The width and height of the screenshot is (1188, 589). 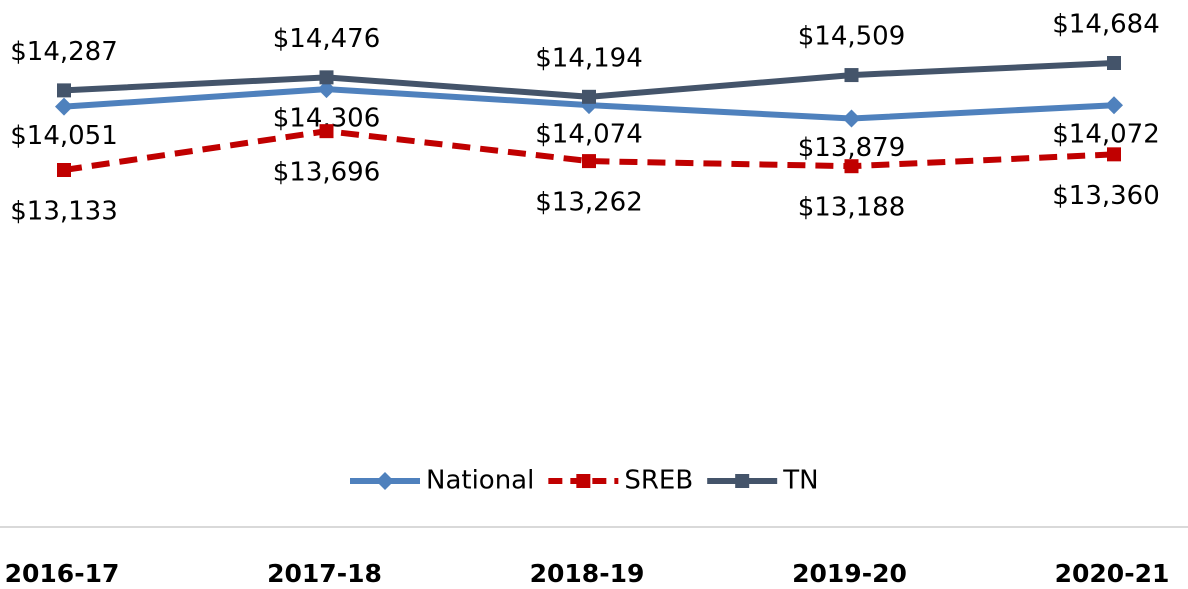 What do you see at coordinates (1106, 25) in the screenshot?
I see `data-label: $14,684` at bounding box center [1106, 25].